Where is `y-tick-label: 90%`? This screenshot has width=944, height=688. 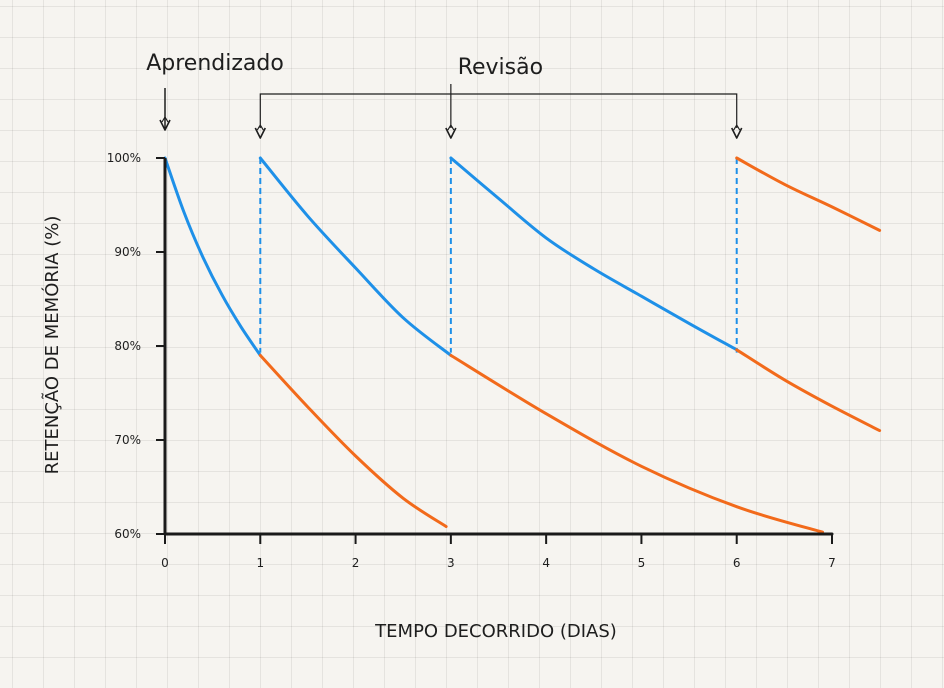
y-tick-label: 90% is located at coordinates (127, 252).